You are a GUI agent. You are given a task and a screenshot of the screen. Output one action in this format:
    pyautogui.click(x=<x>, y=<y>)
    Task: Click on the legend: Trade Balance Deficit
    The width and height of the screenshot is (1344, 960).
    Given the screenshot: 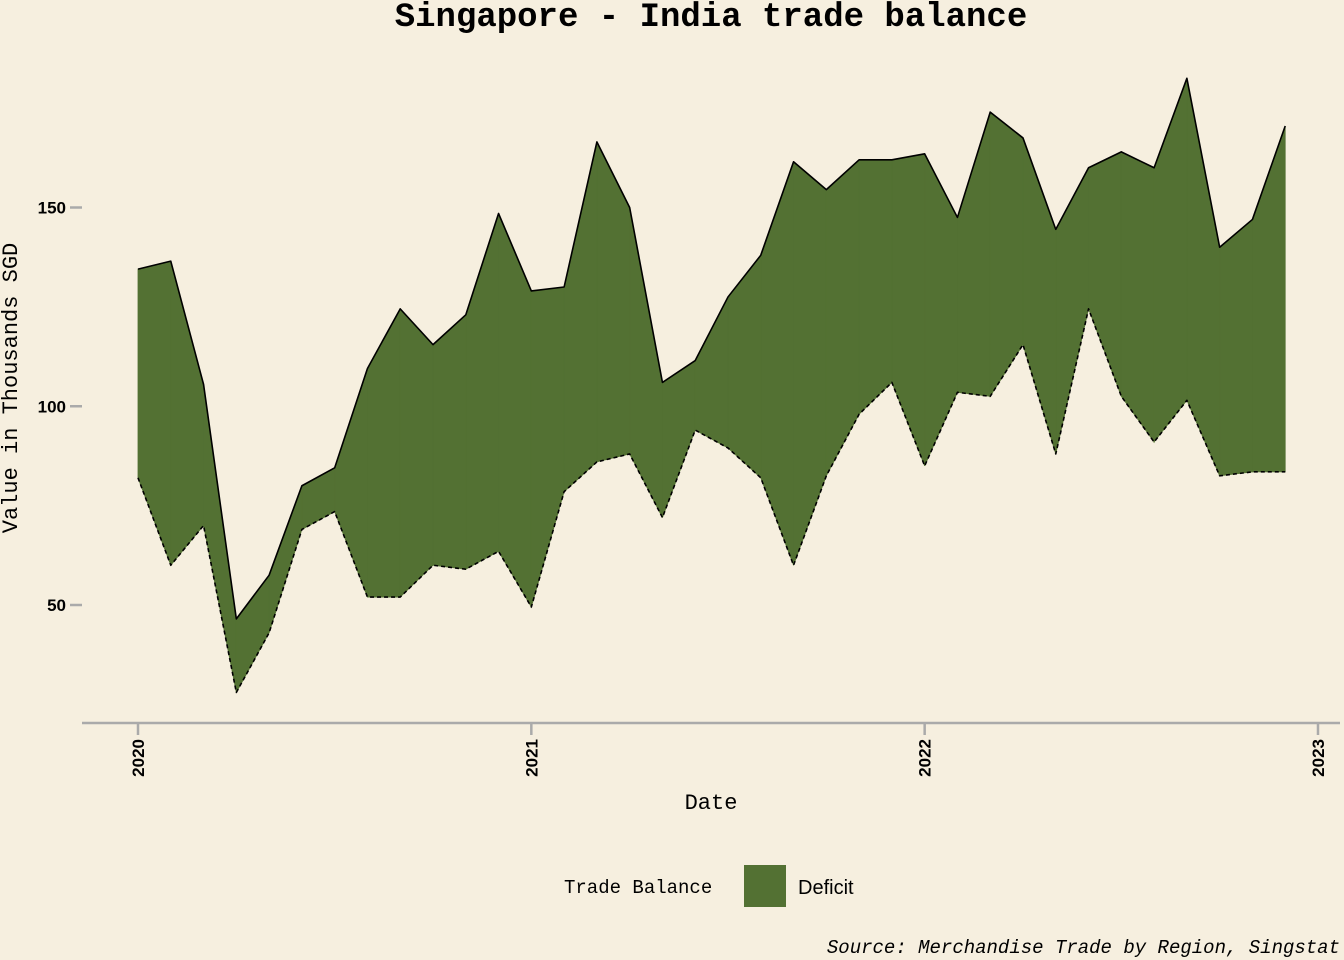 What is the action you would take?
    pyautogui.click(x=709, y=886)
    